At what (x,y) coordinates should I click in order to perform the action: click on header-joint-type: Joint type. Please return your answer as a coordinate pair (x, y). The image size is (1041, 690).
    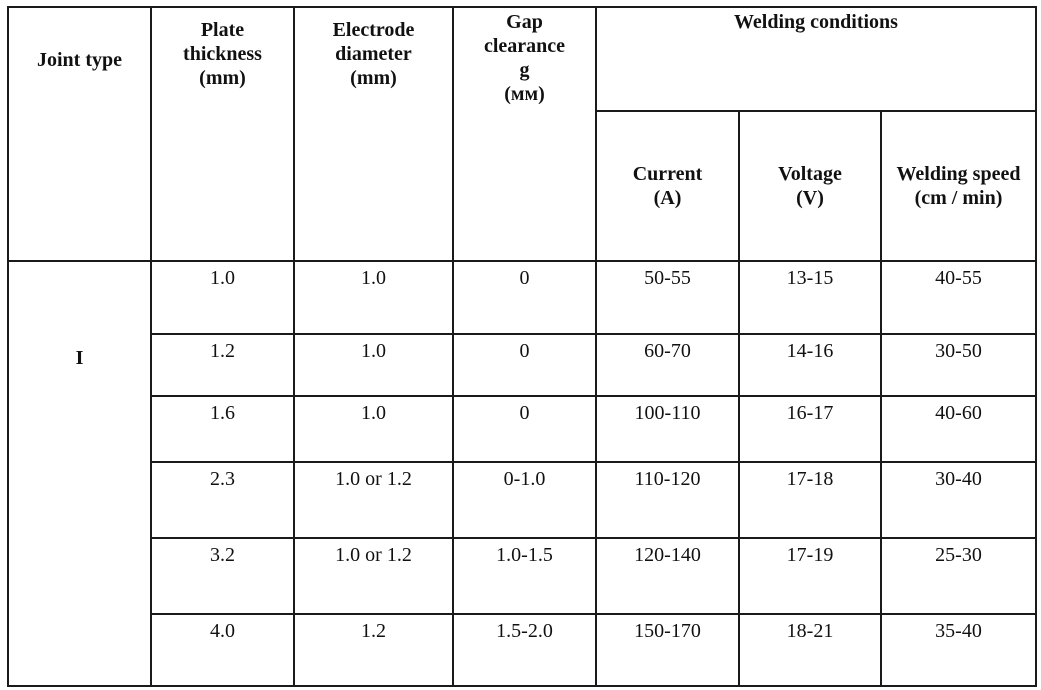
    Looking at the image, I should click on (79, 134).